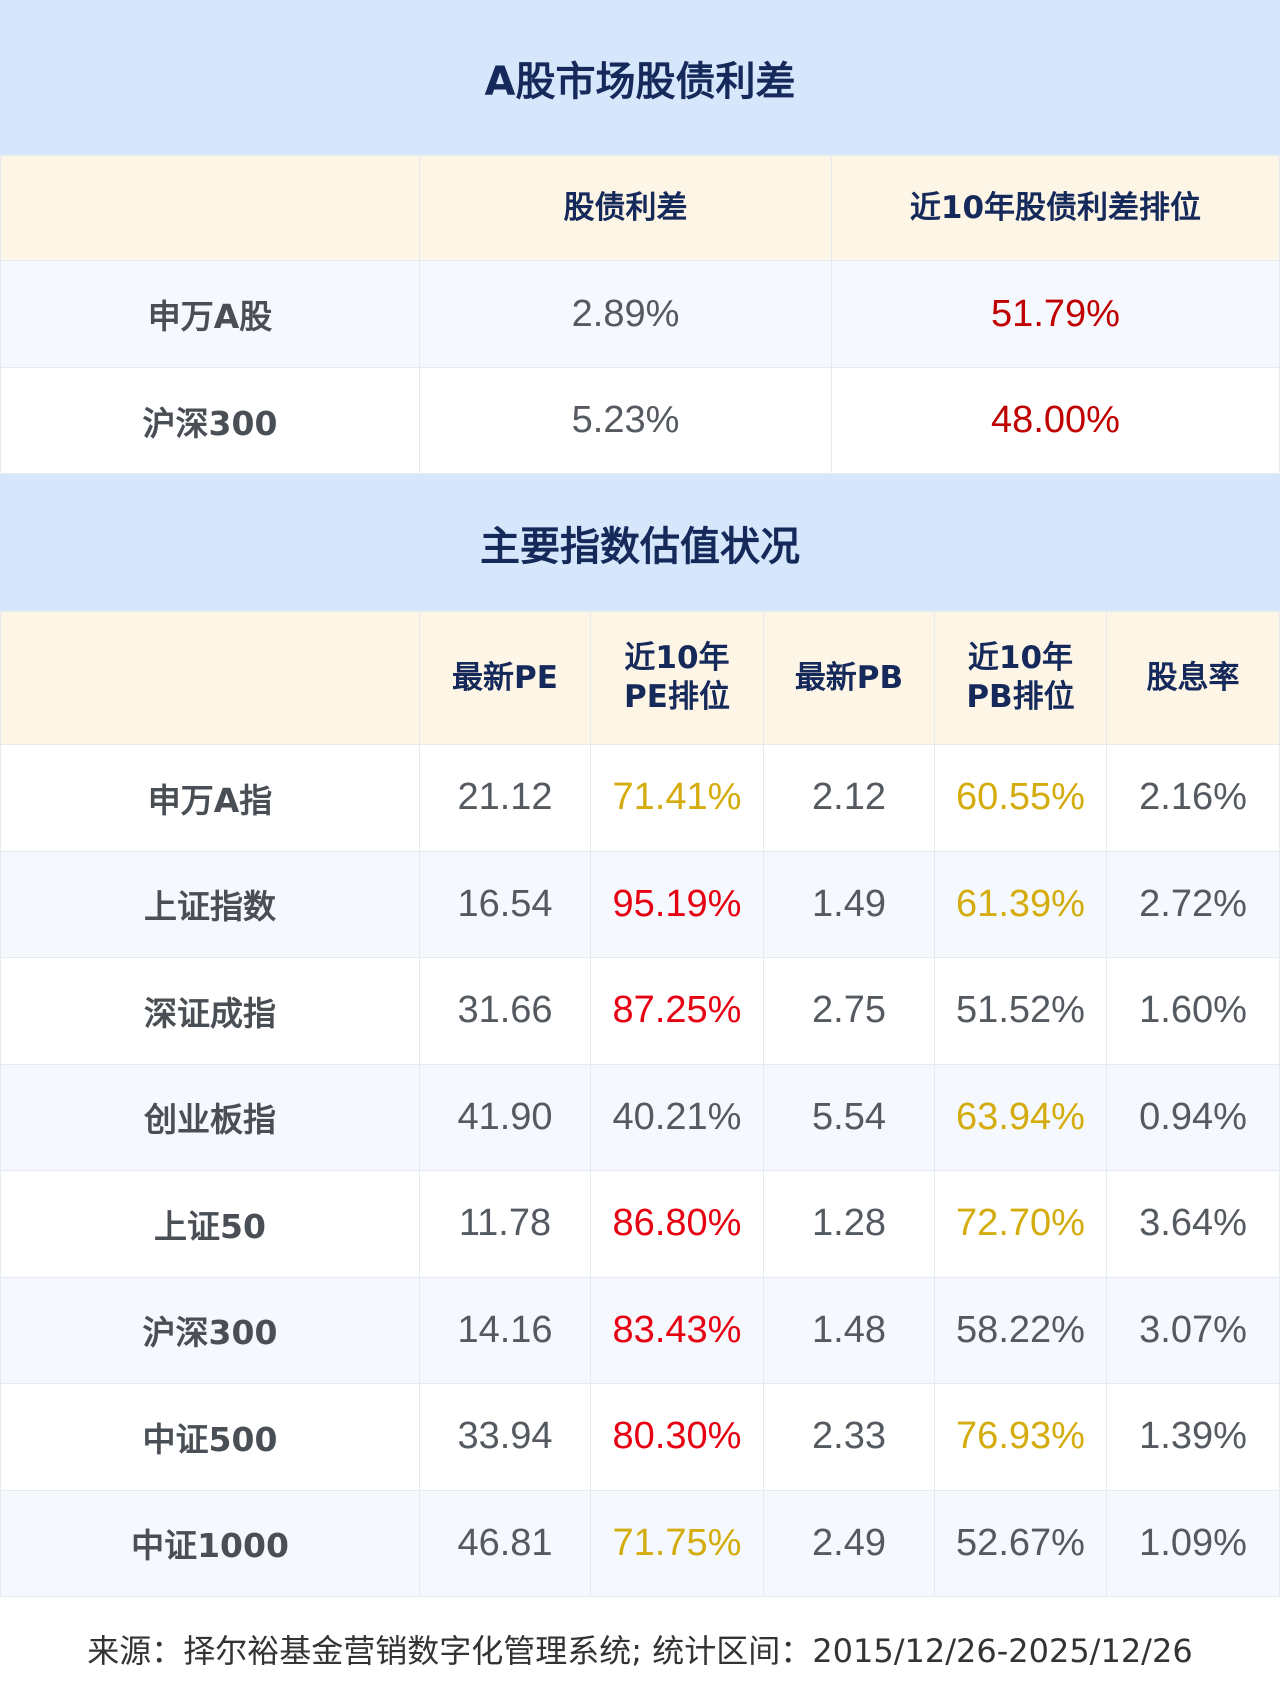 Image resolution: width=1280 pixels, height=1701 pixels. Describe the element at coordinates (505, 1330) in the screenshot. I see `pe-value: 14.16` at that location.